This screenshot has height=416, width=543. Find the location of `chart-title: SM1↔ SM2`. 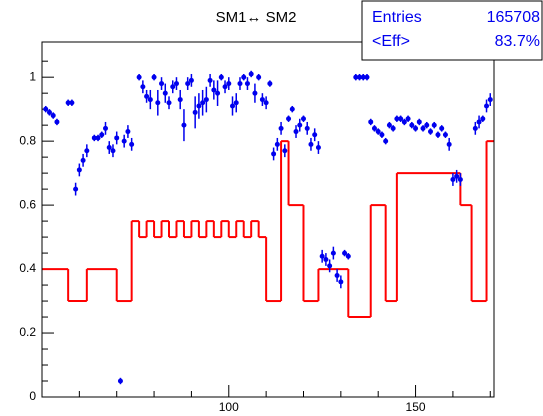

chart-title: SM1↔ SM2 is located at coordinates (256, 17).